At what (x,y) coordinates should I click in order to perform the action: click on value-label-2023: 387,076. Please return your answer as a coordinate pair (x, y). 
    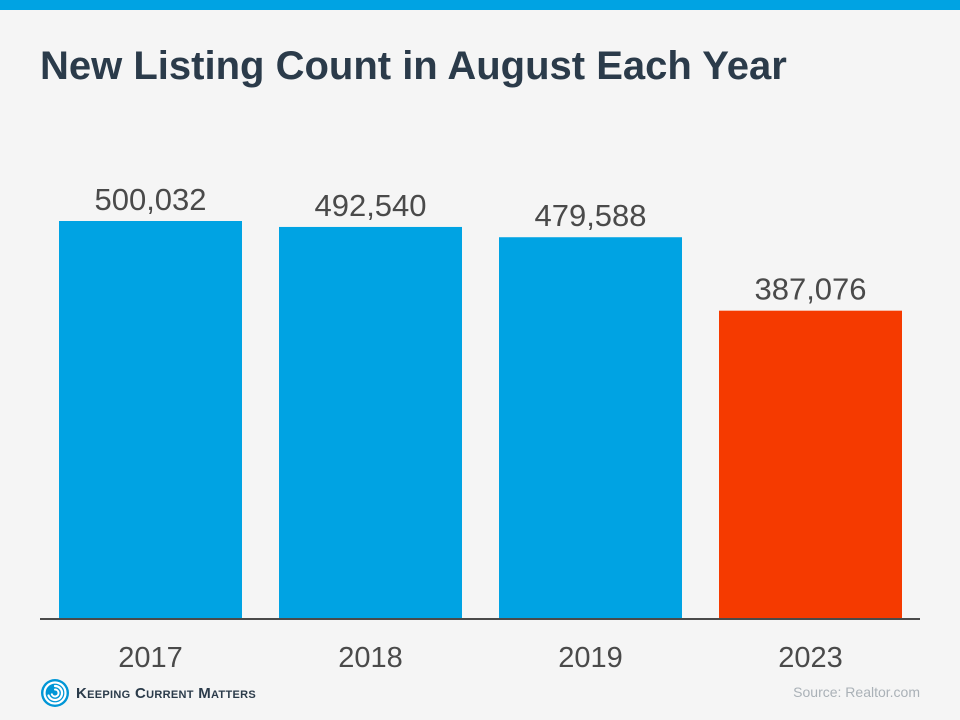
    Looking at the image, I should click on (810, 289).